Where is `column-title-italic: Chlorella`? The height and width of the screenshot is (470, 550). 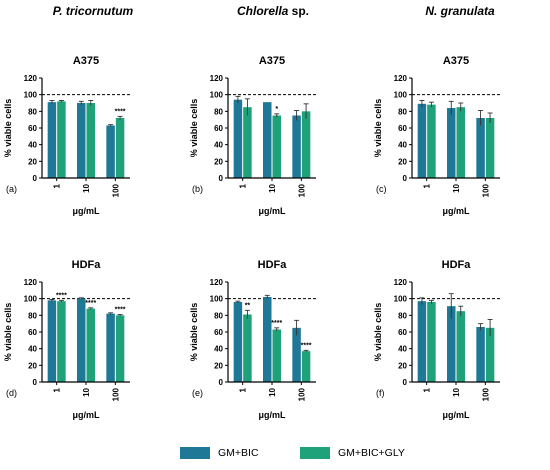
column-title-italic: Chlorella is located at coordinates (262, 11).